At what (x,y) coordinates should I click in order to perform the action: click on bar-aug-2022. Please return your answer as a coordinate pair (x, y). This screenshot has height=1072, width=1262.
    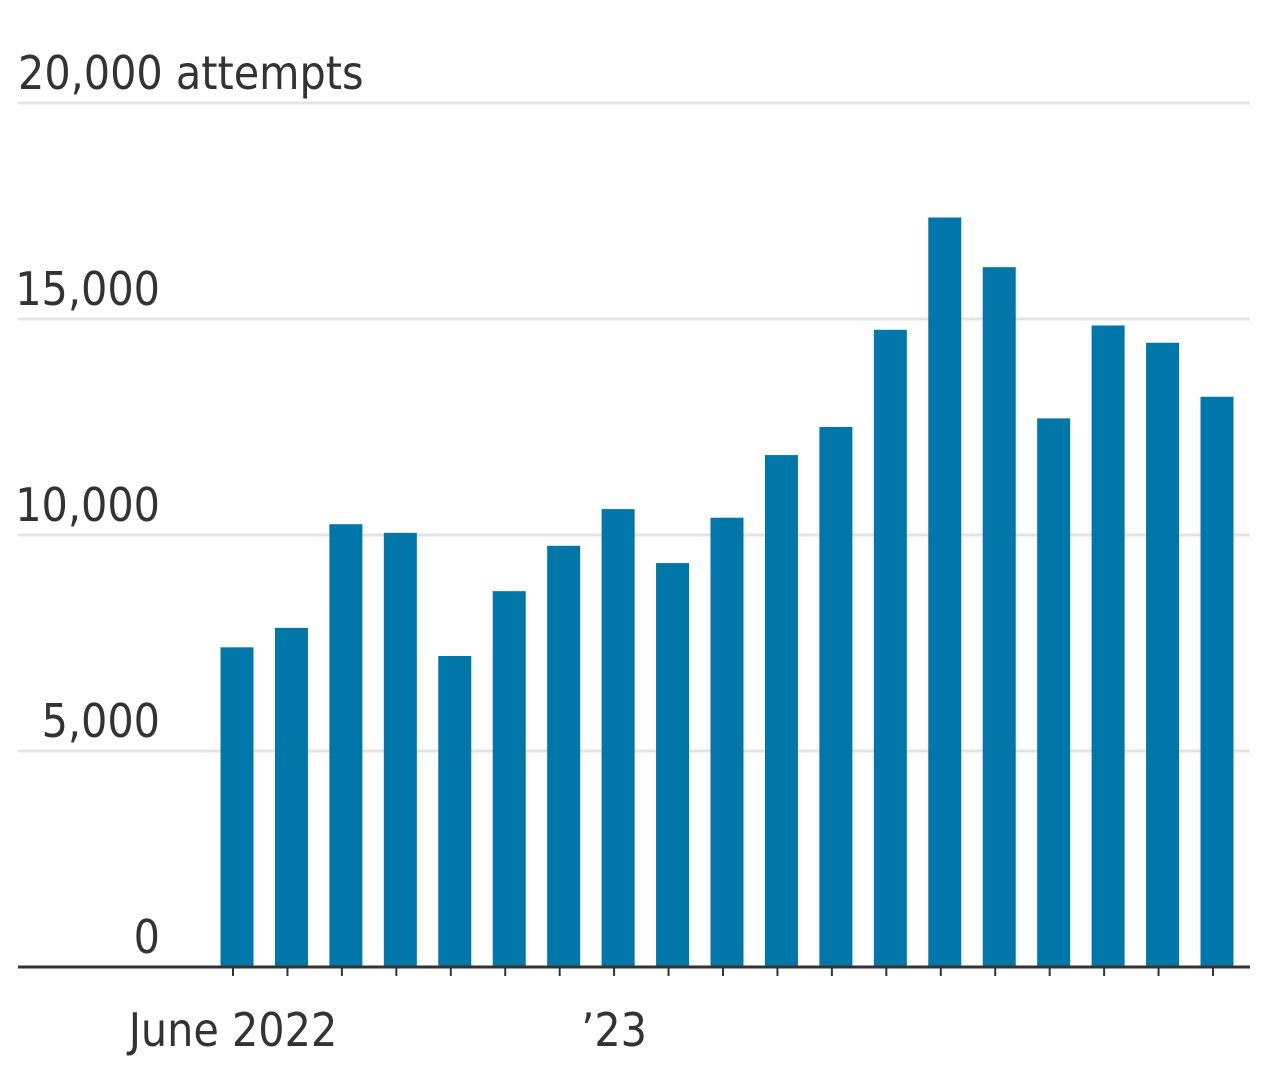
    Looking at the image, I should click on (346, 745).